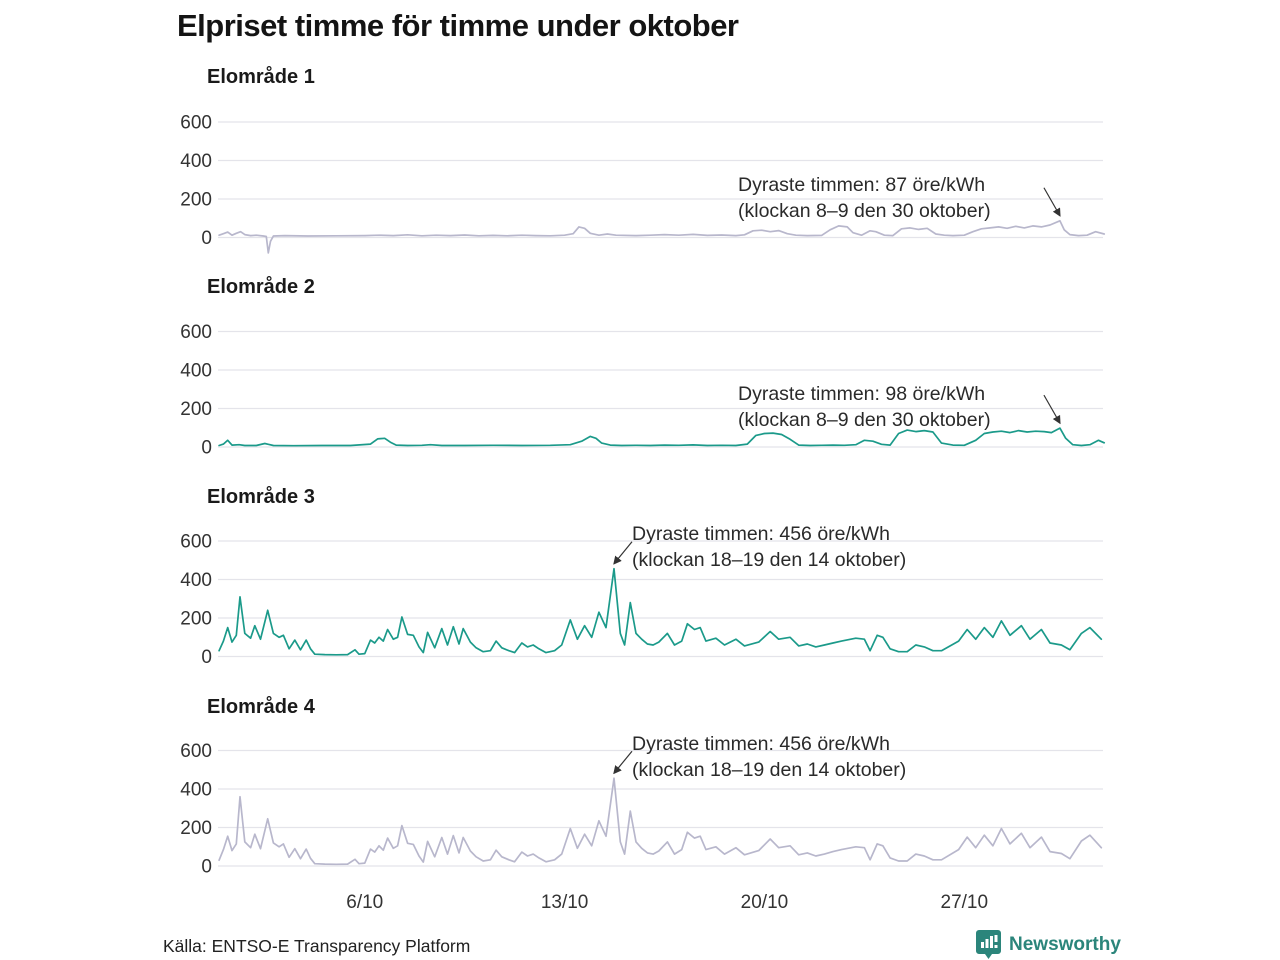 This screenshot has width=1280, height=960. I want to click on chart-2-subtitle: Elområde 2, so click(261, 287).